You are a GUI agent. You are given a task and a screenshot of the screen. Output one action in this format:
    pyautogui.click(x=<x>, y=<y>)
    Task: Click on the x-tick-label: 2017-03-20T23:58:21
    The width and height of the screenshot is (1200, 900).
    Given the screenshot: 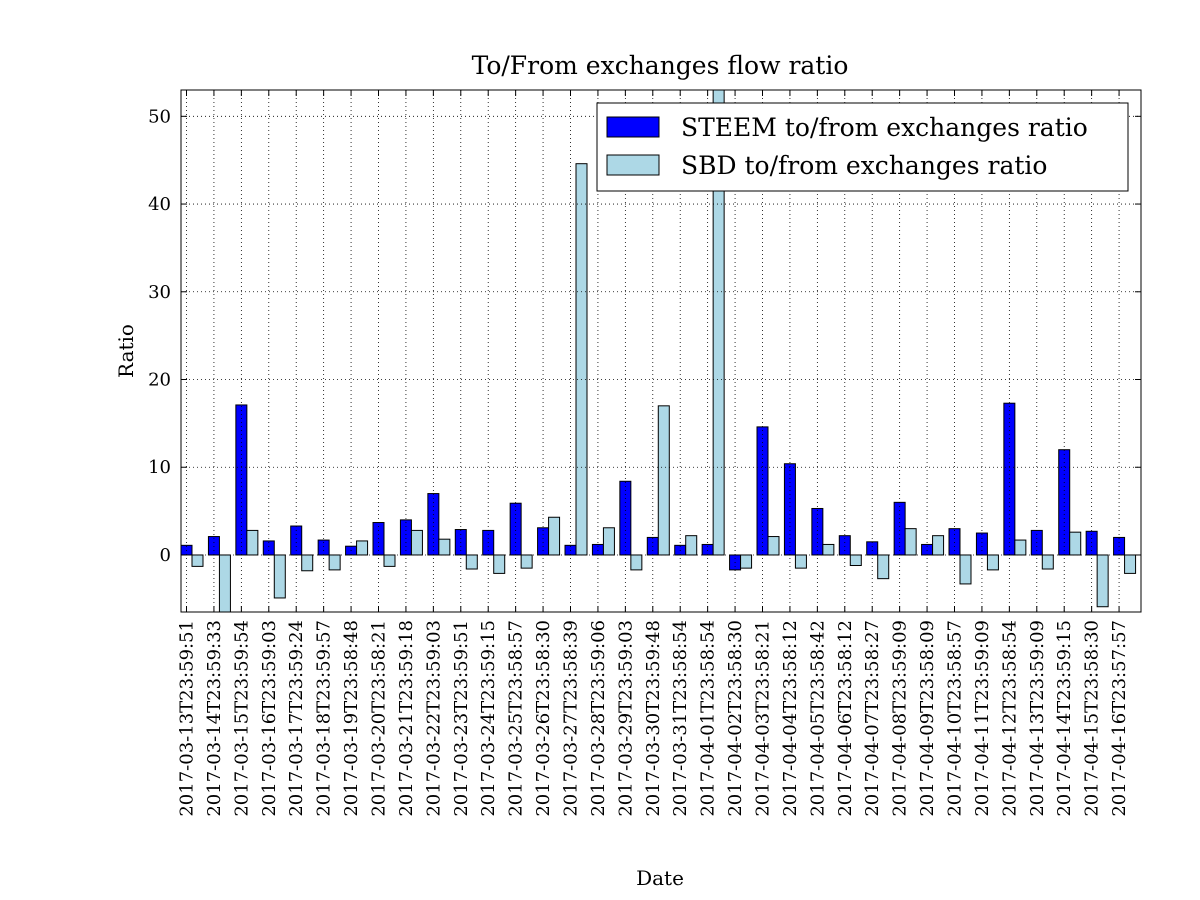 What is the action you would take?
    pyautogui.click(x=379, y=718)
    